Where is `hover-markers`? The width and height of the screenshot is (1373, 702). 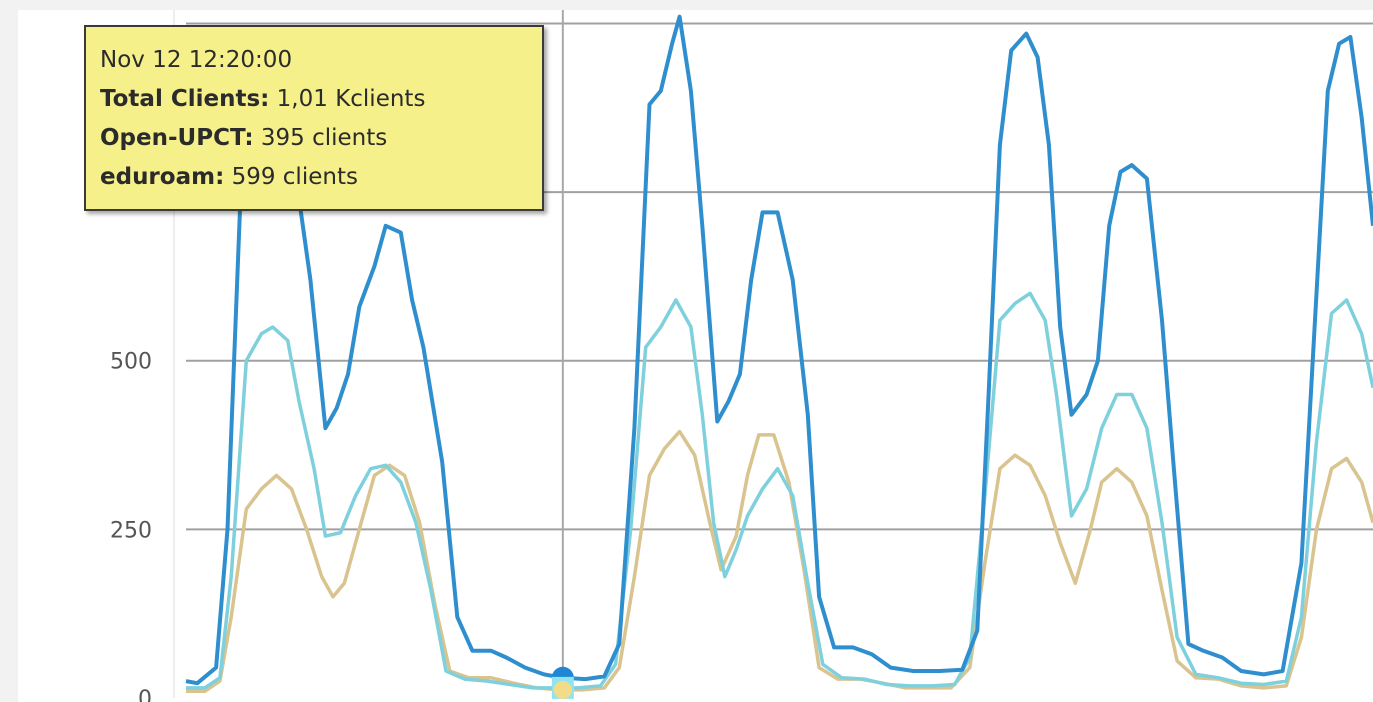
hover-markers is located at coordinates (562, 682).